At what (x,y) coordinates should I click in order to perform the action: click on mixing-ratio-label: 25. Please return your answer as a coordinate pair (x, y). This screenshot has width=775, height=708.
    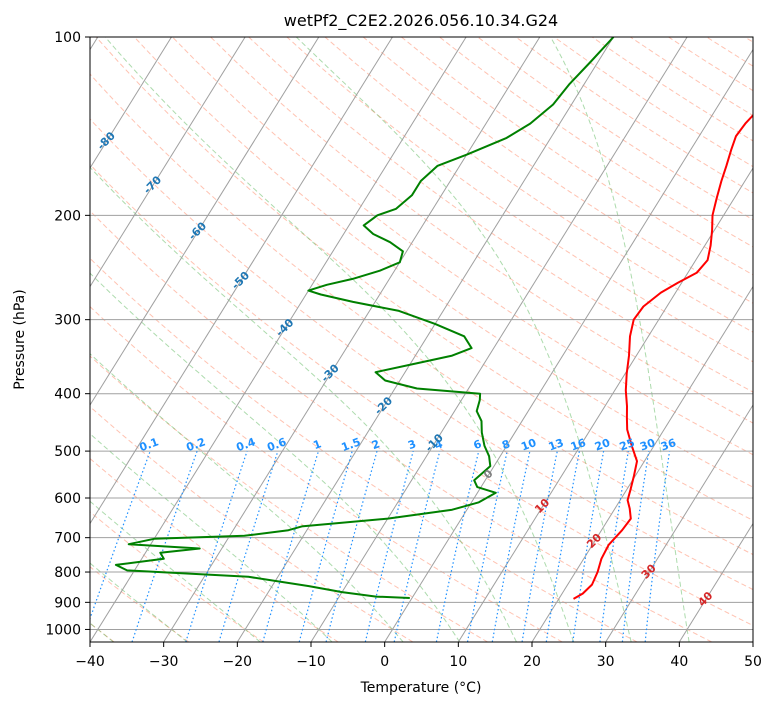
    Looking at the image, I should click on (627, 444).